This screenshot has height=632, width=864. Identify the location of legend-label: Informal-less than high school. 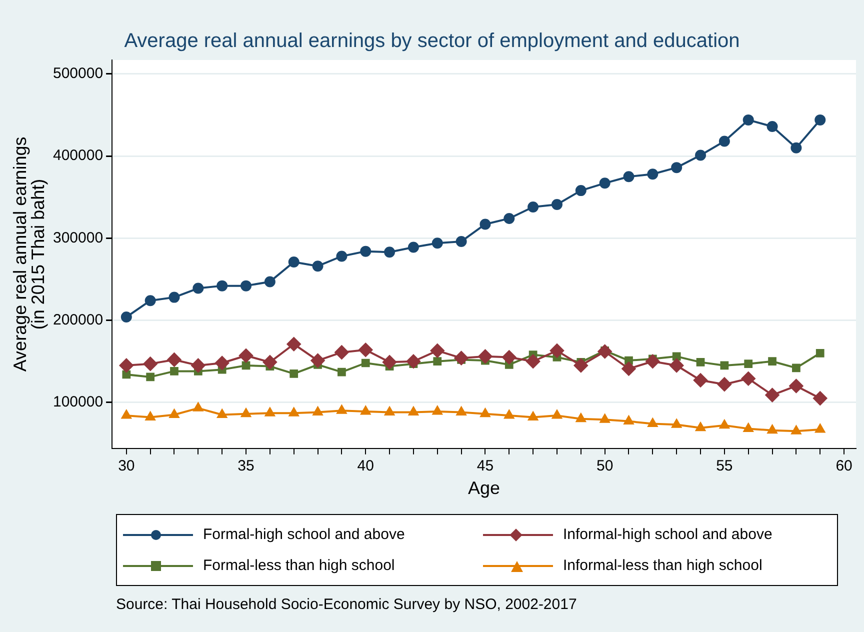
(662, 565).